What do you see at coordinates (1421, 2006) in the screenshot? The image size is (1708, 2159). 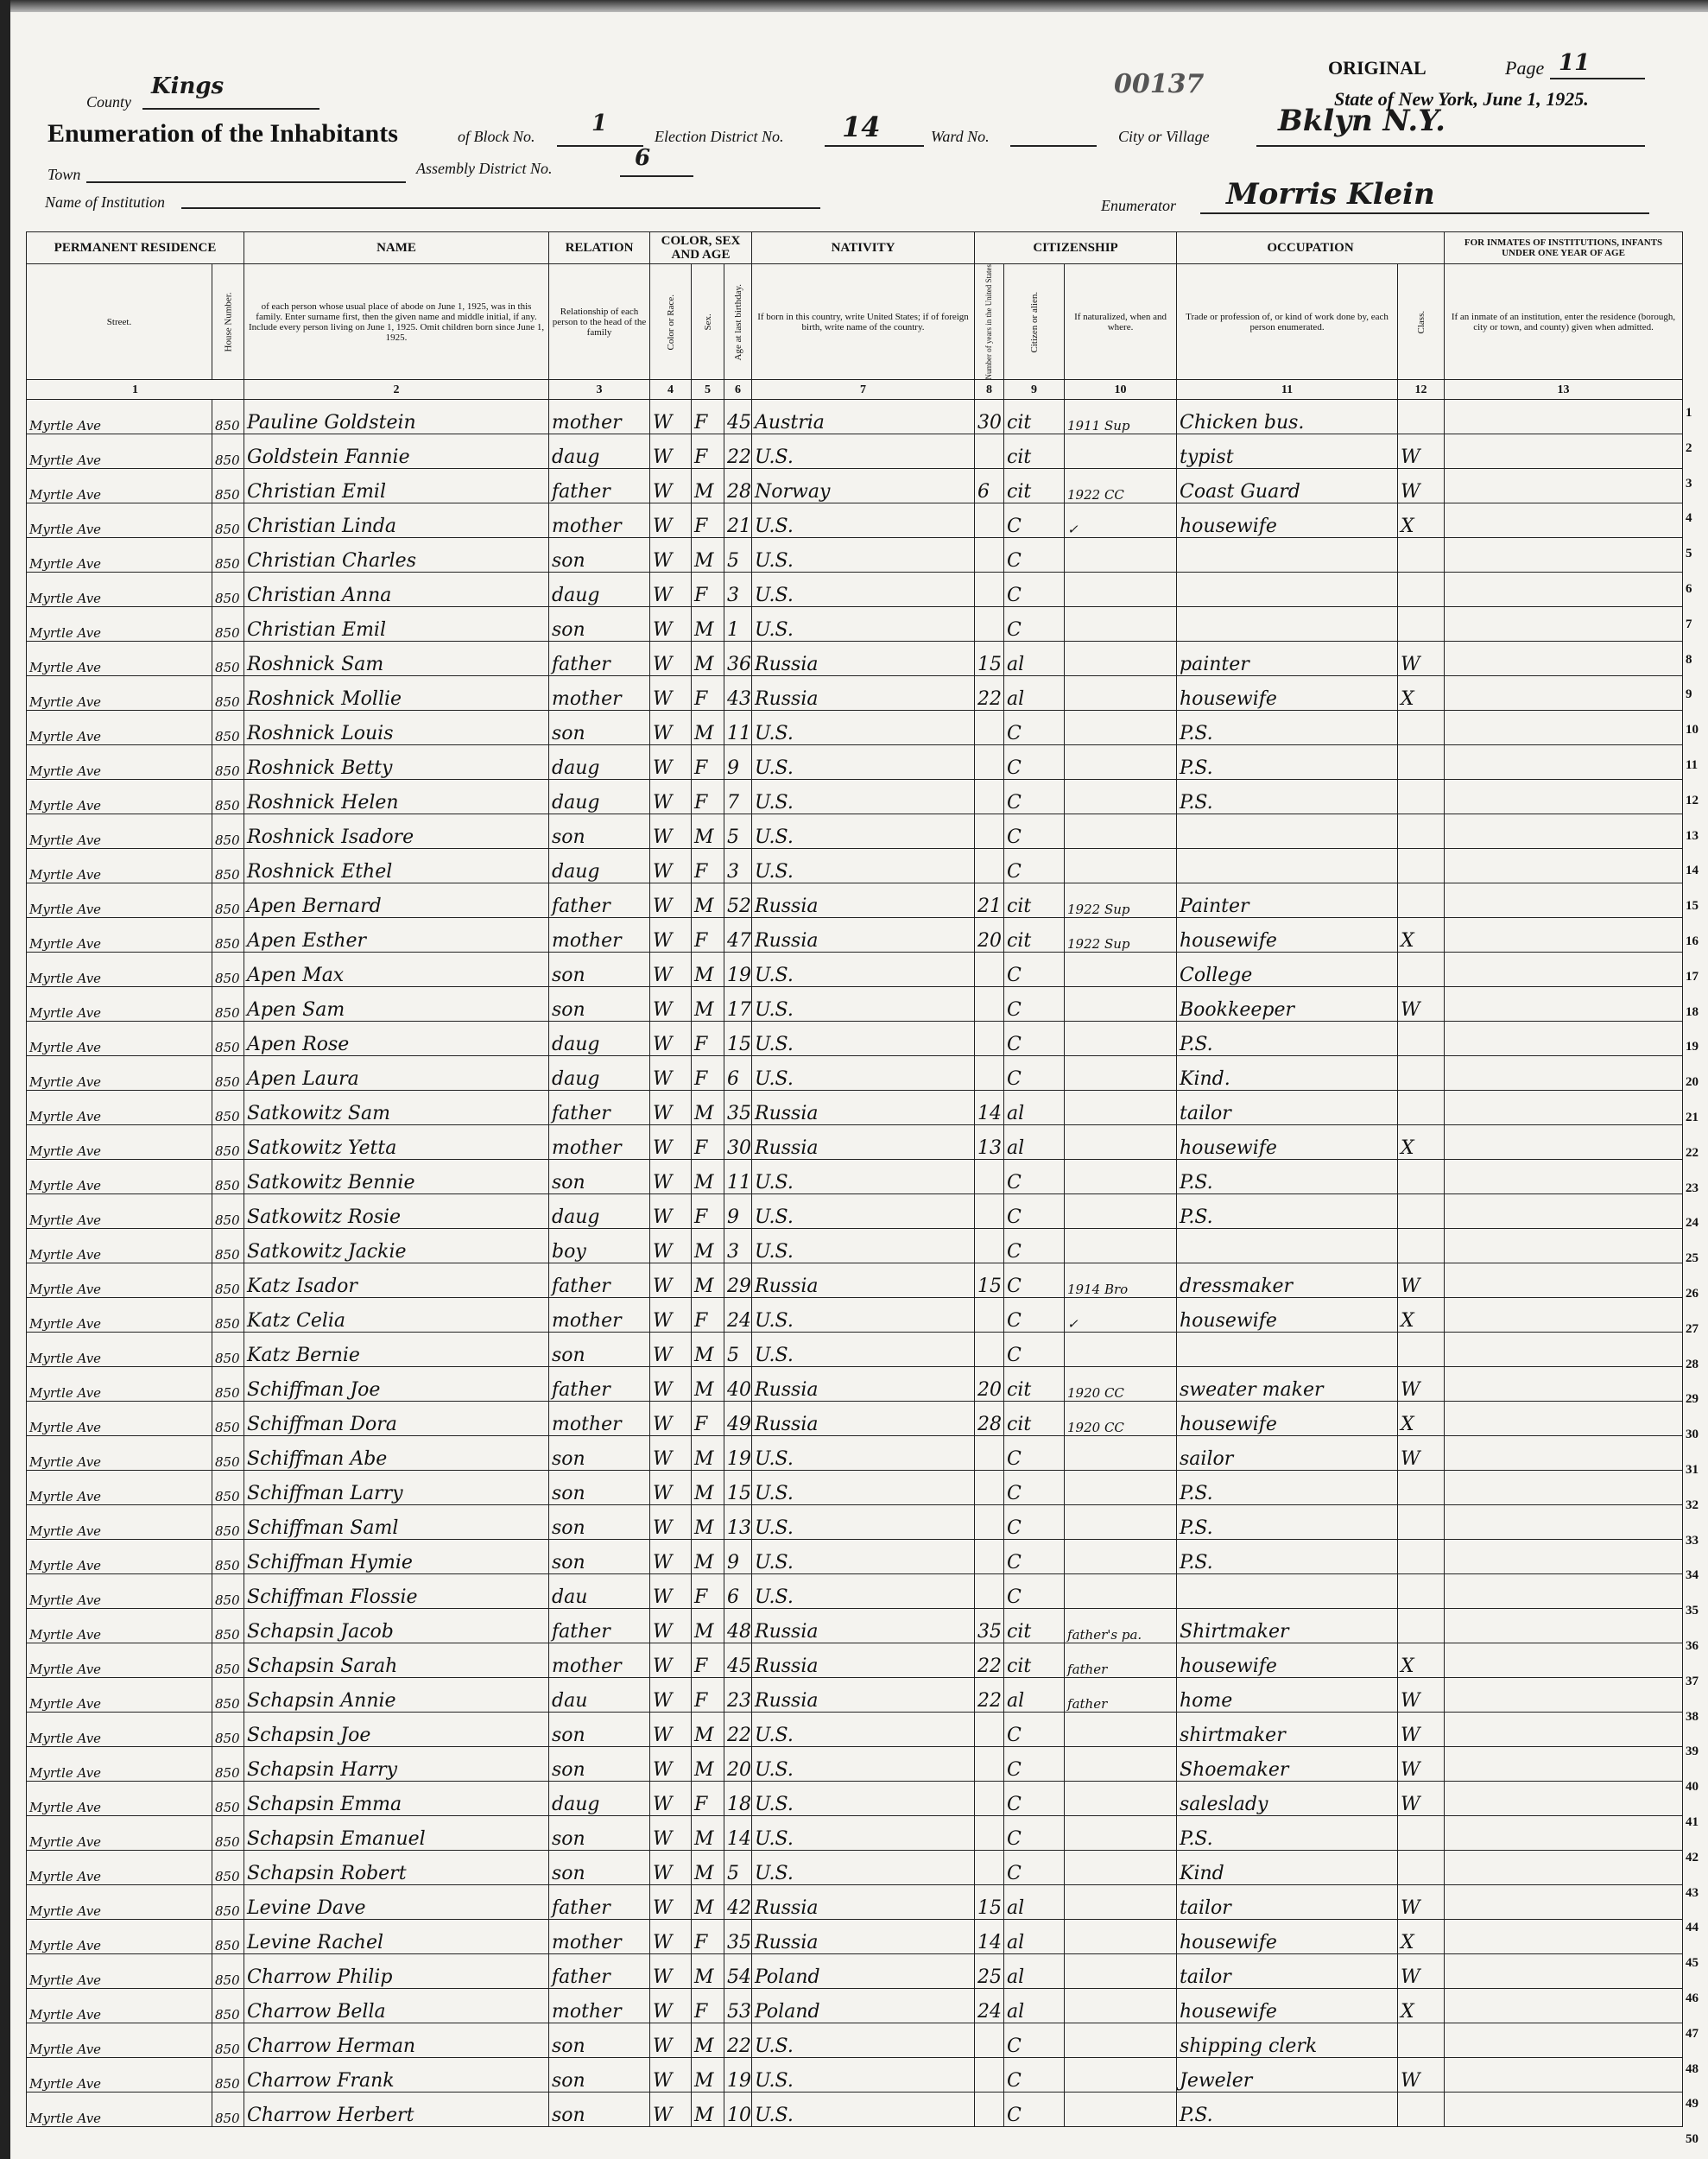 I see `cell-class: X` at bounding box center [1421, 2006].